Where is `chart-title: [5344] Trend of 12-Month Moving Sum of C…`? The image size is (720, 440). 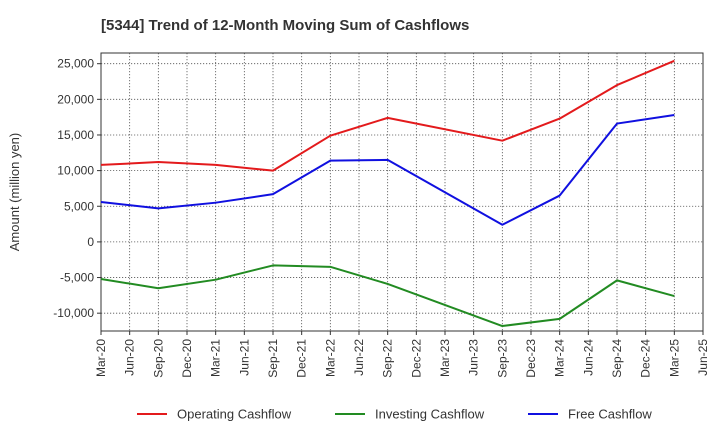
chart-title: [5344] Trend of 12-Month Moving Sum of C… is located at coordinates (285, 25).